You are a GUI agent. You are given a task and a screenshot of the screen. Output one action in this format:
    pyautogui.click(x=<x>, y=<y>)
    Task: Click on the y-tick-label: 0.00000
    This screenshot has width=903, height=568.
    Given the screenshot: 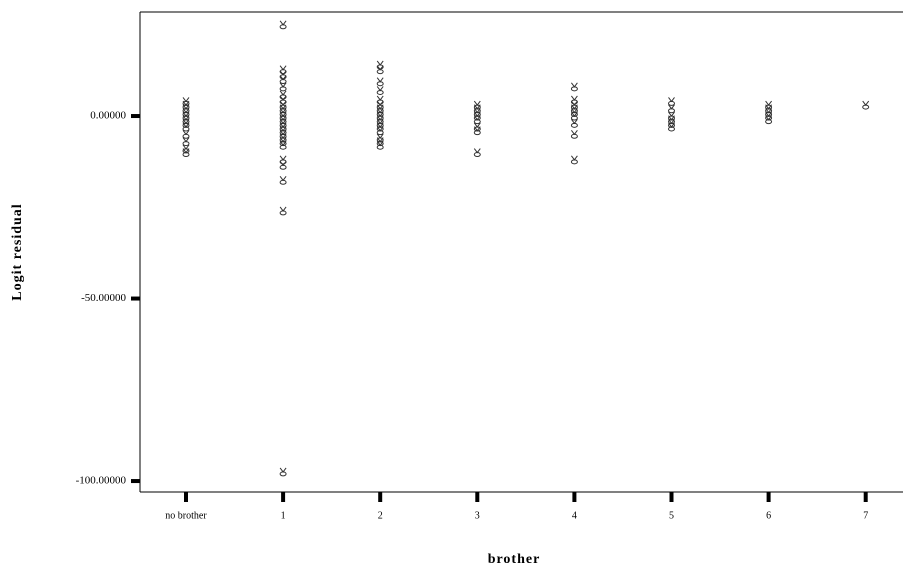 What is the action you would take?
    pyautogui.click(x=108, y=116)
    